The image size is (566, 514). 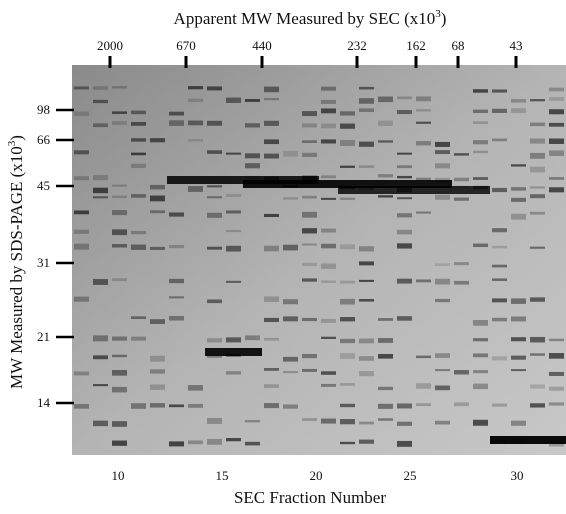 I want to click on left-tick-label: 21, so click(x=43, y=336).